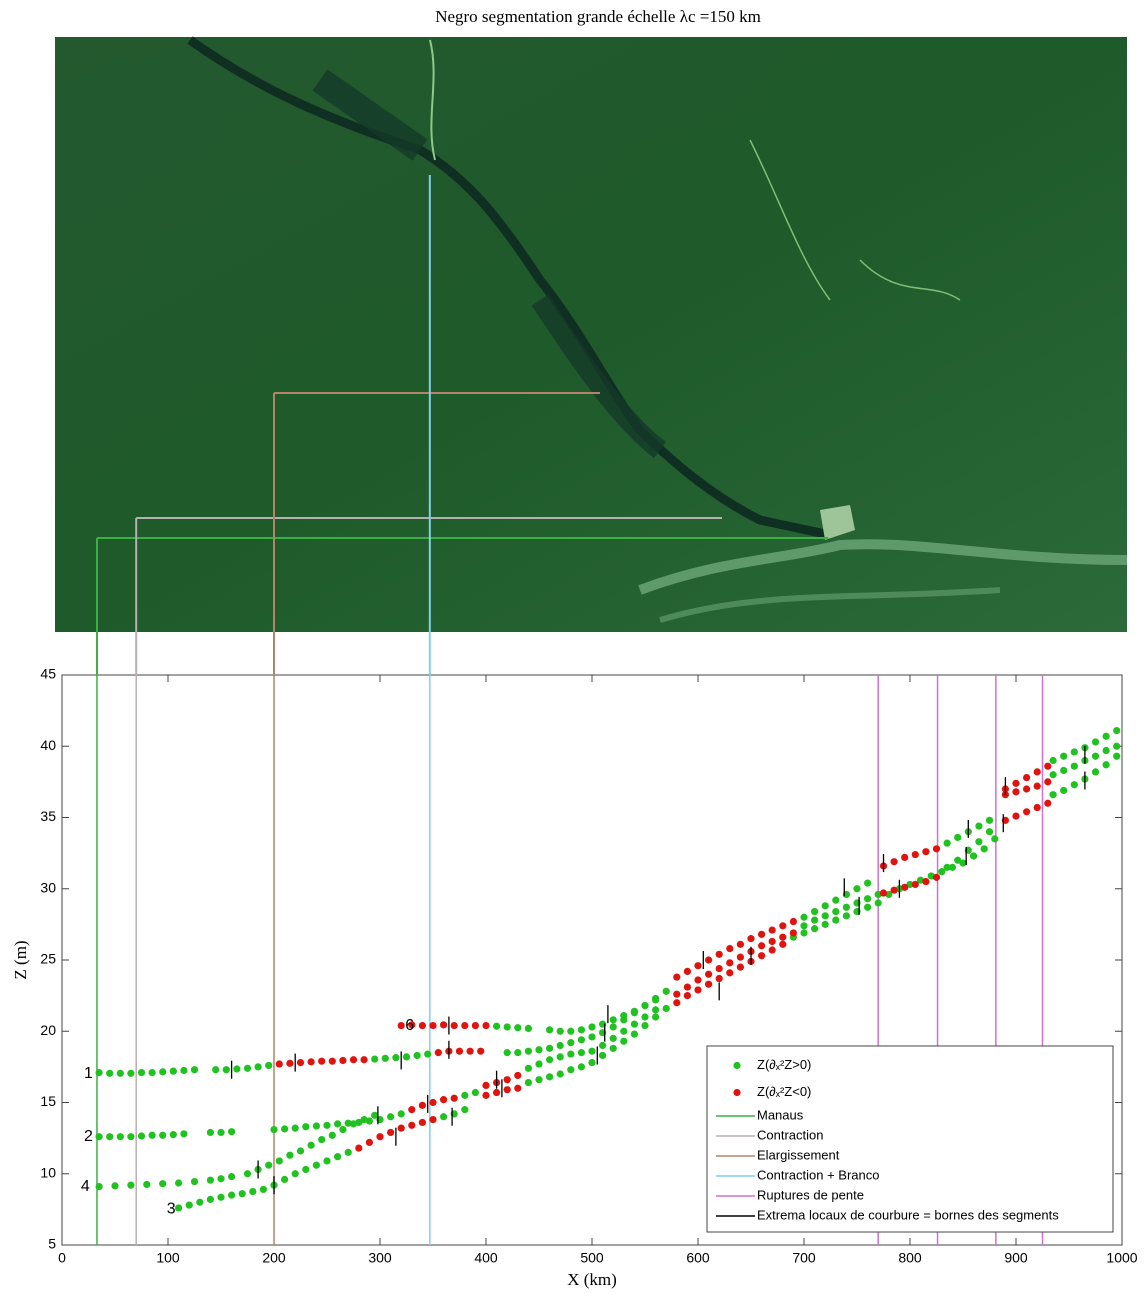 This screenshot has width=1147, height=1296. Describe the element at coordinates (48, 1030) in the screenshot. I see `y-tick-label: 20` at that location.